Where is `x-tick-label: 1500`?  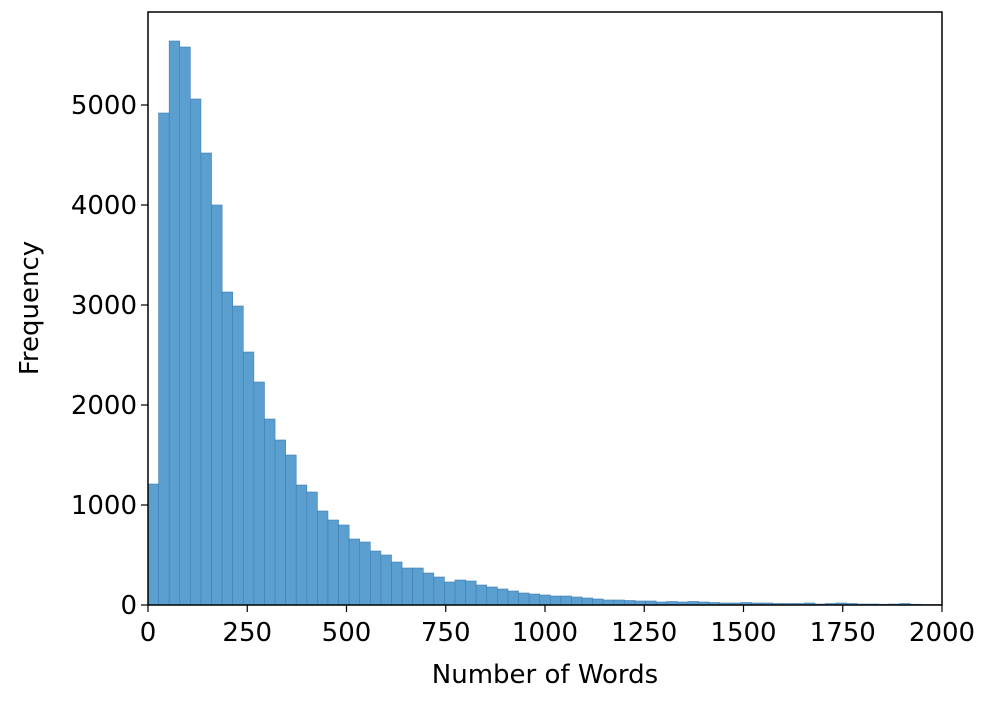 x-tick-label: 1500 is located at coordinates (743, 633).